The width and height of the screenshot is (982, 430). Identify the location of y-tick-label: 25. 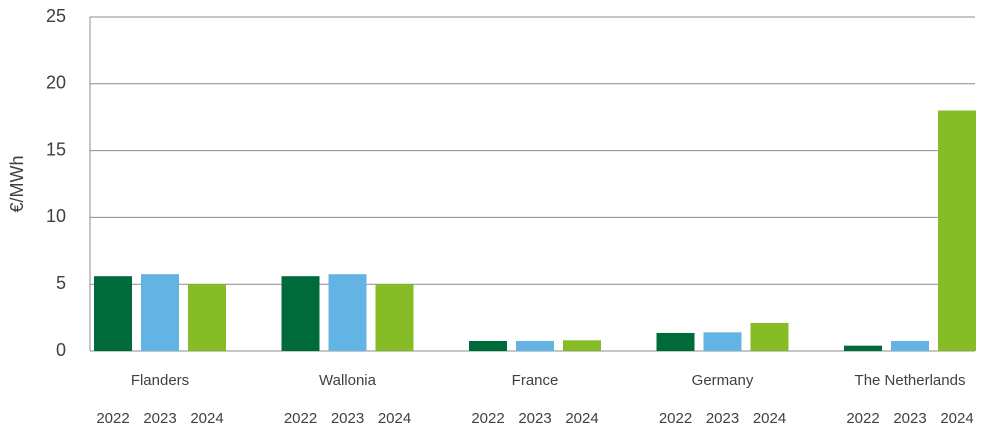
(56, 16).